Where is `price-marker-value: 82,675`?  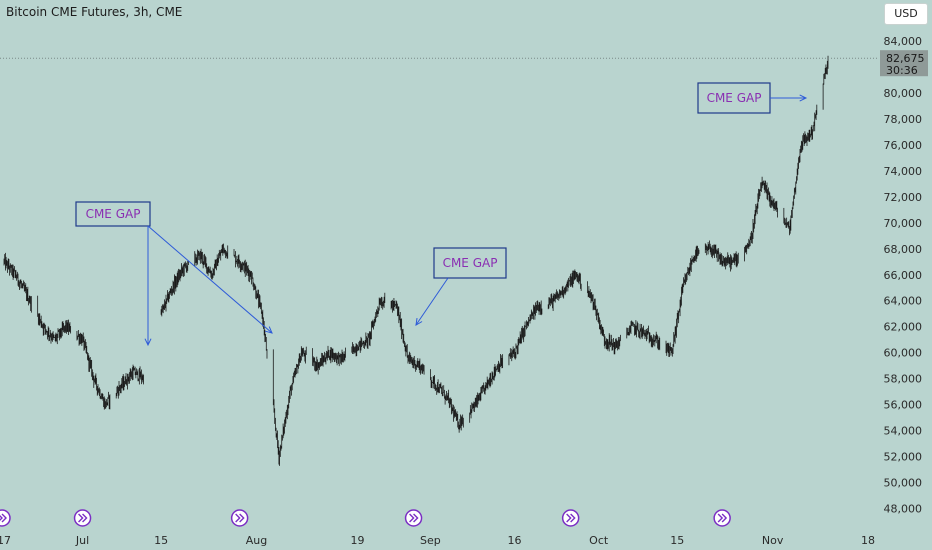
price-marker-value: 82,675 is located at coordinates (905, 58).